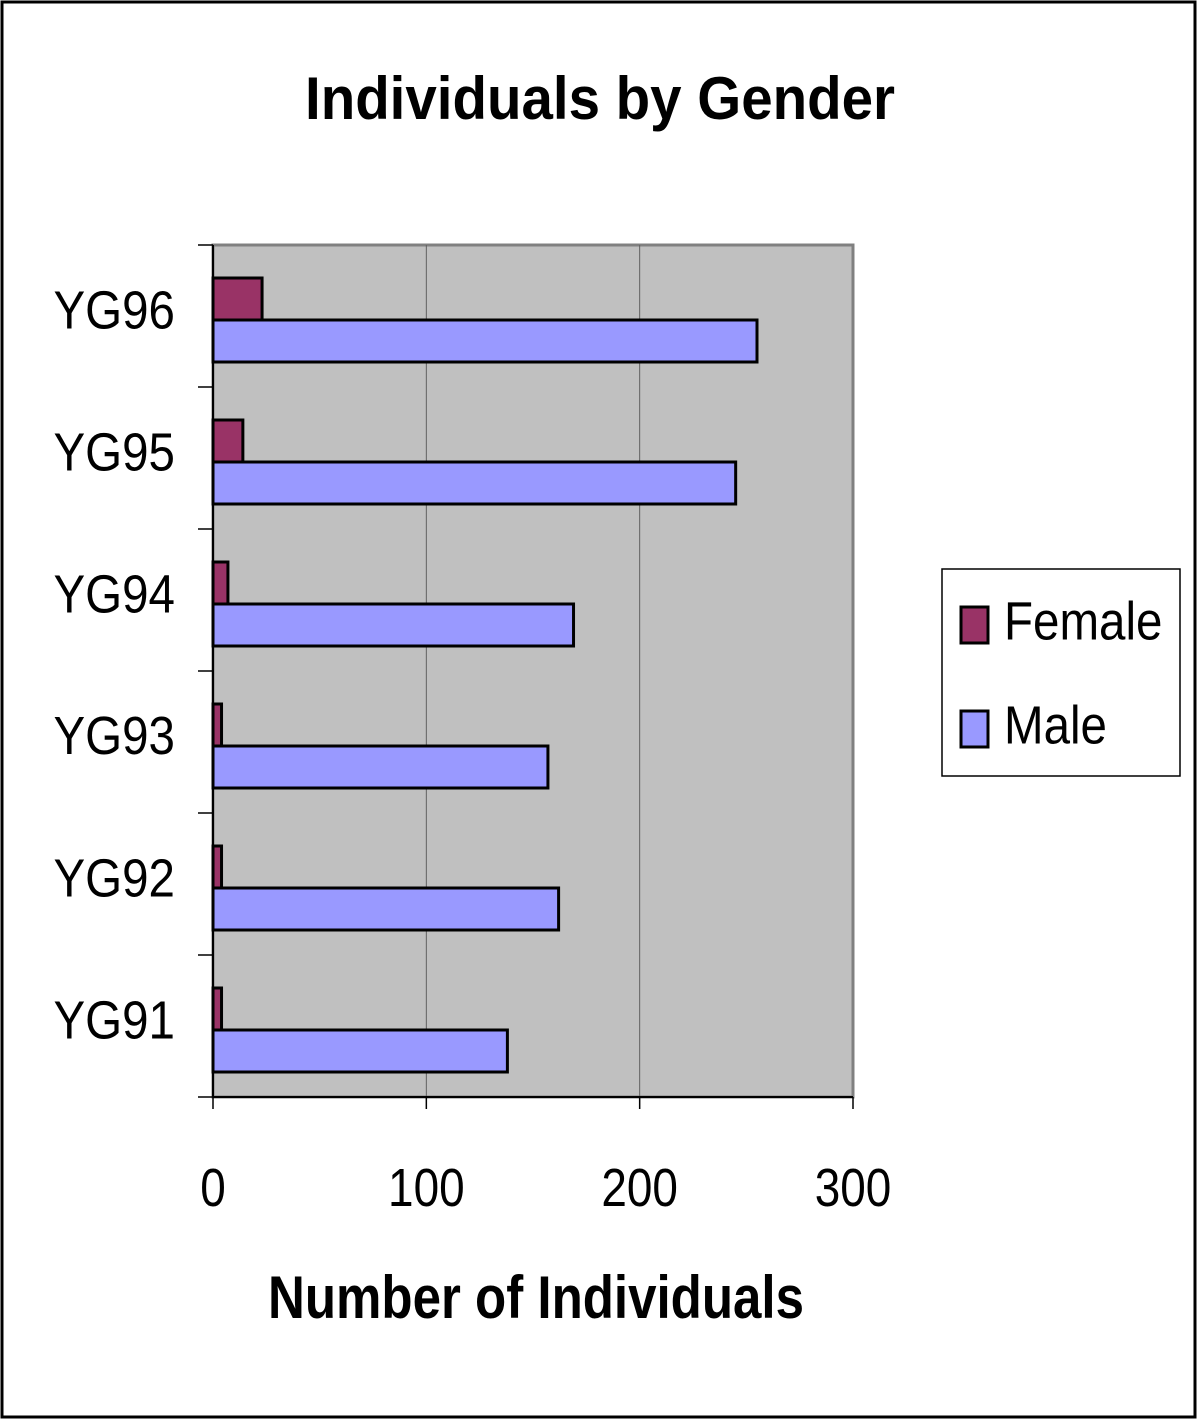 Image resolution: width=1197 pixels, height=1419 pixels. What do you see at coordinates (600, 98) in the screenshot?
I see `chart-title: Individuals by Gender` at bounding box center [600, 98].